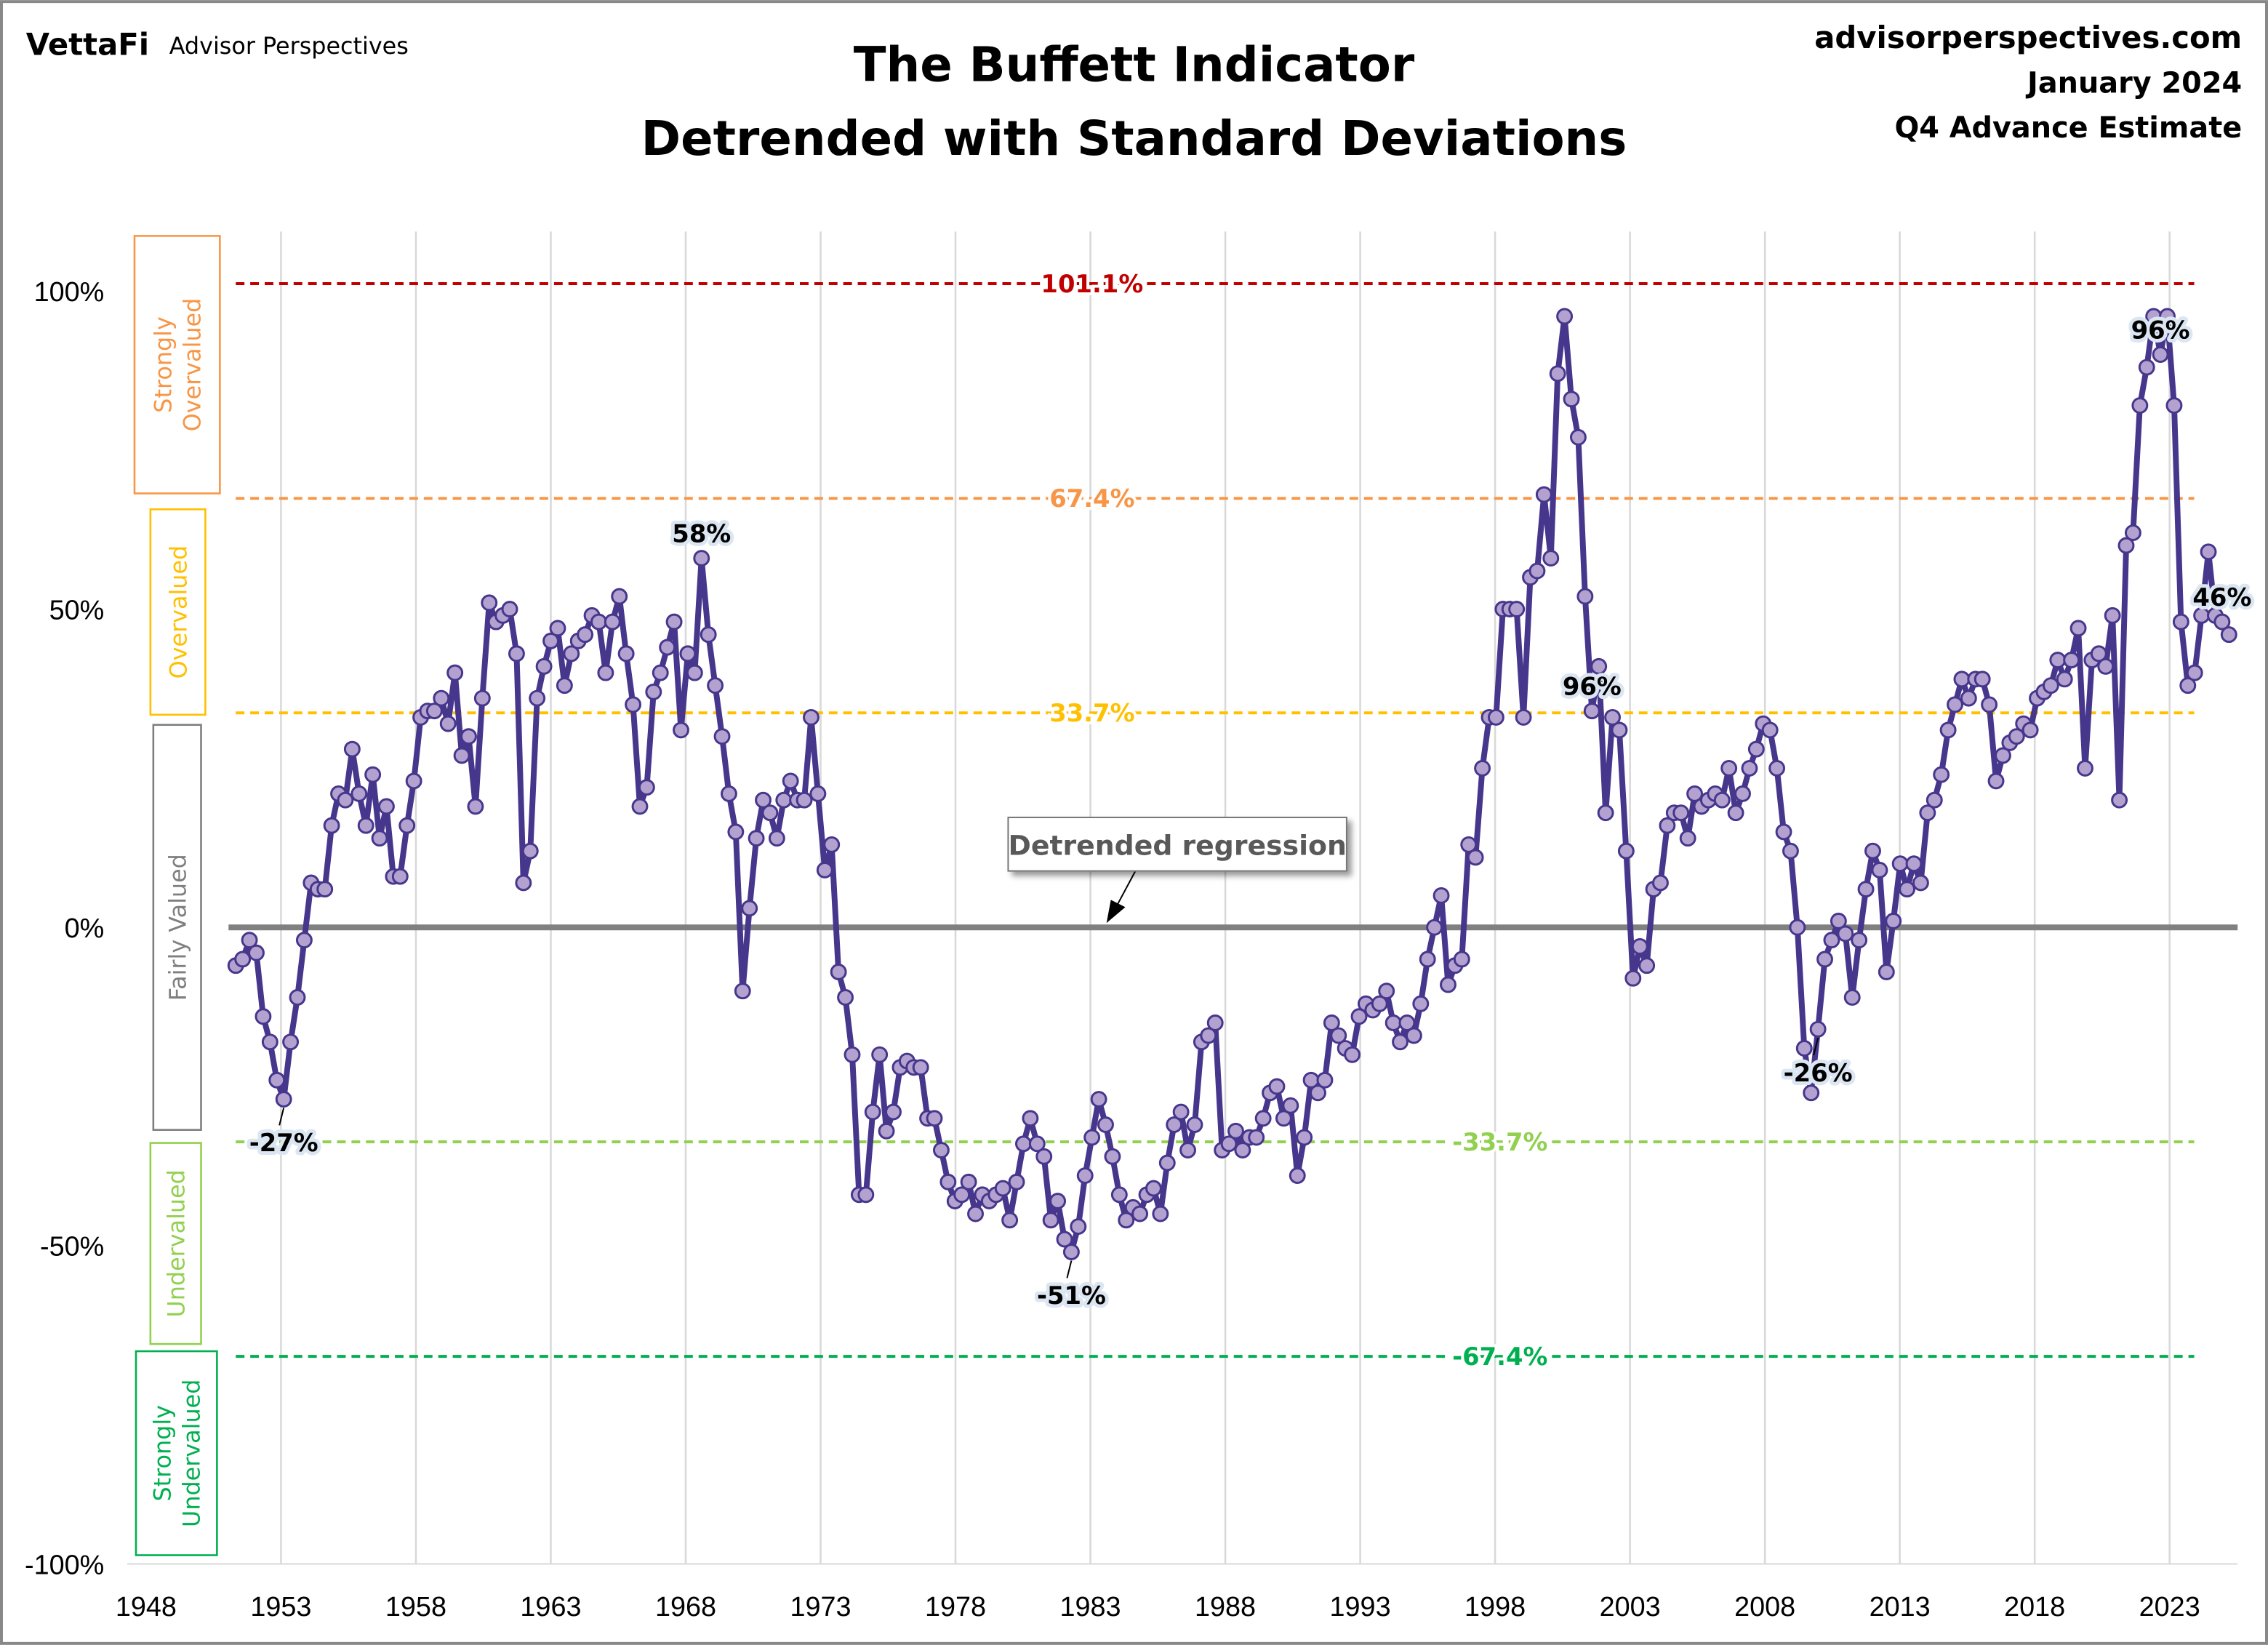  What do you see at coordinates (192, 365) in the screenshot?
I see `band-label: Overvalued` at bounding box center [192, 365].